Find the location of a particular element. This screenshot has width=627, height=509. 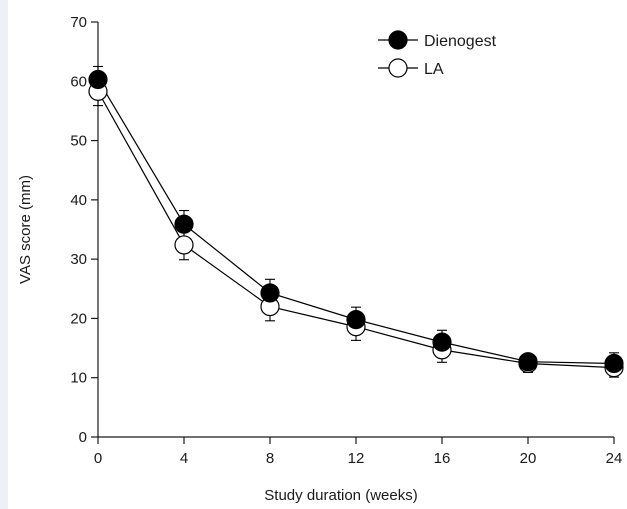

x-tick-label-24: 24 is located at coordinates (614, 458).